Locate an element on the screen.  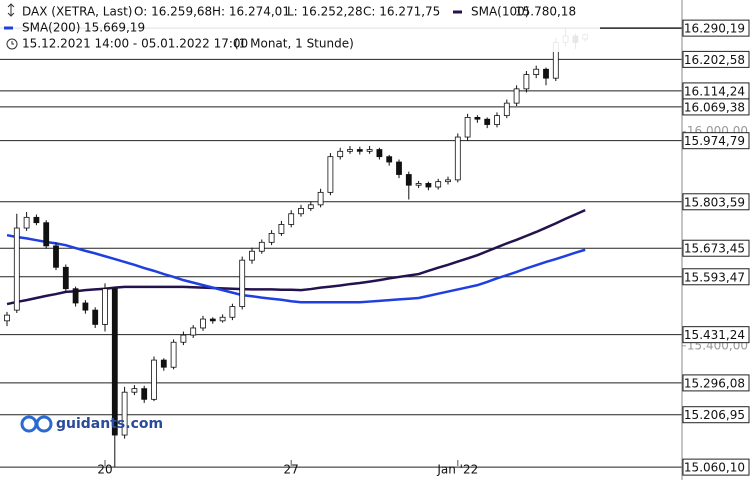
level-label: 15.206,95 is located at coordinates (714, 415).